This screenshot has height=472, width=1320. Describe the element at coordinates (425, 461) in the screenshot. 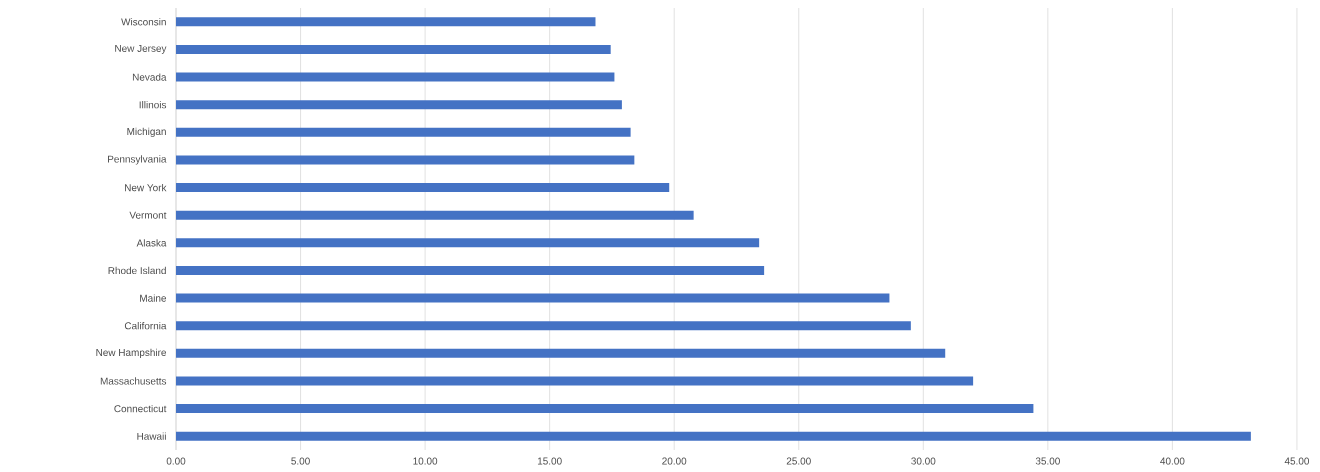

I see `x-tick-label: 10.00` at that location.